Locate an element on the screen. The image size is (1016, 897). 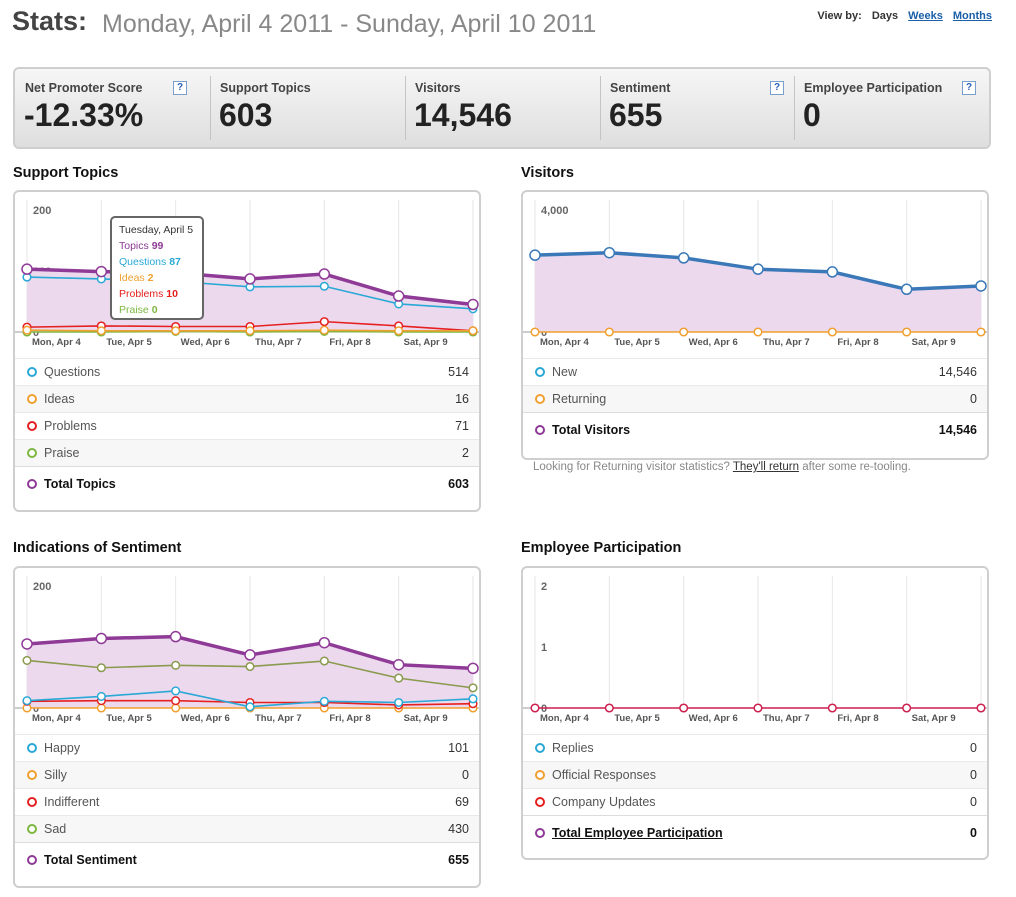
tooltip-topics: Topics 99 is located at coordinates (141, 246).